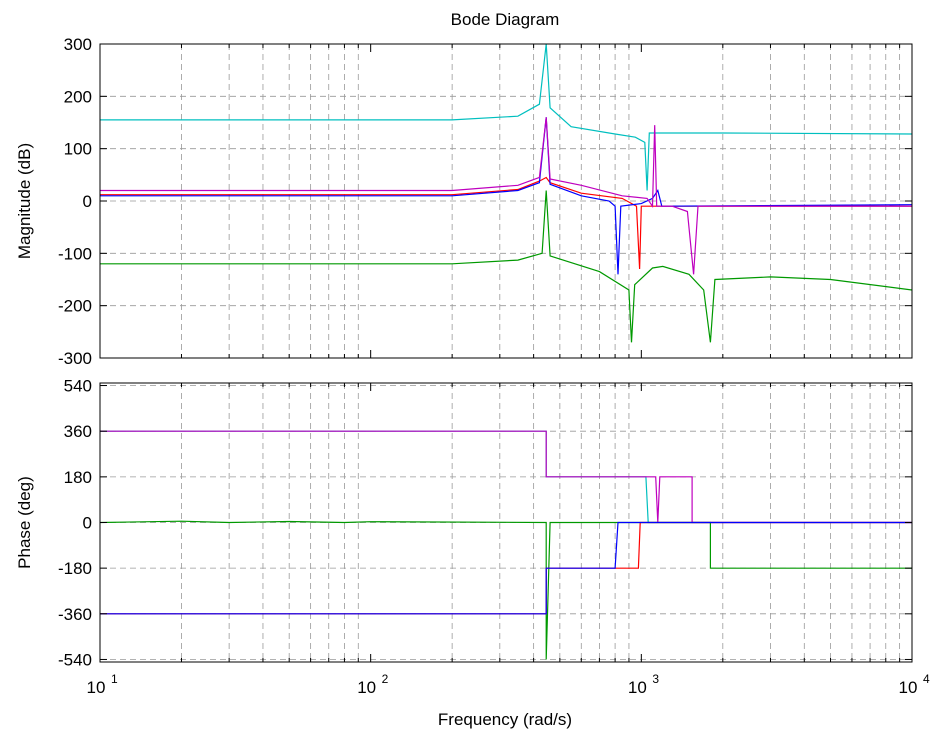  Describe the element at coordinates (78, 149) in the screenshot. I see `y-tick-label: 100` at that location.